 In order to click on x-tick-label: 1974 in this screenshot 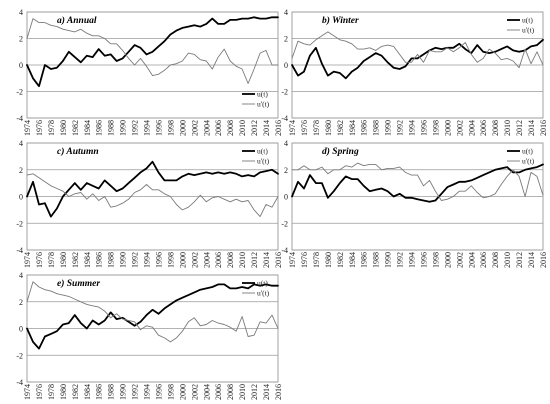, I will do `click(292, 260)`.